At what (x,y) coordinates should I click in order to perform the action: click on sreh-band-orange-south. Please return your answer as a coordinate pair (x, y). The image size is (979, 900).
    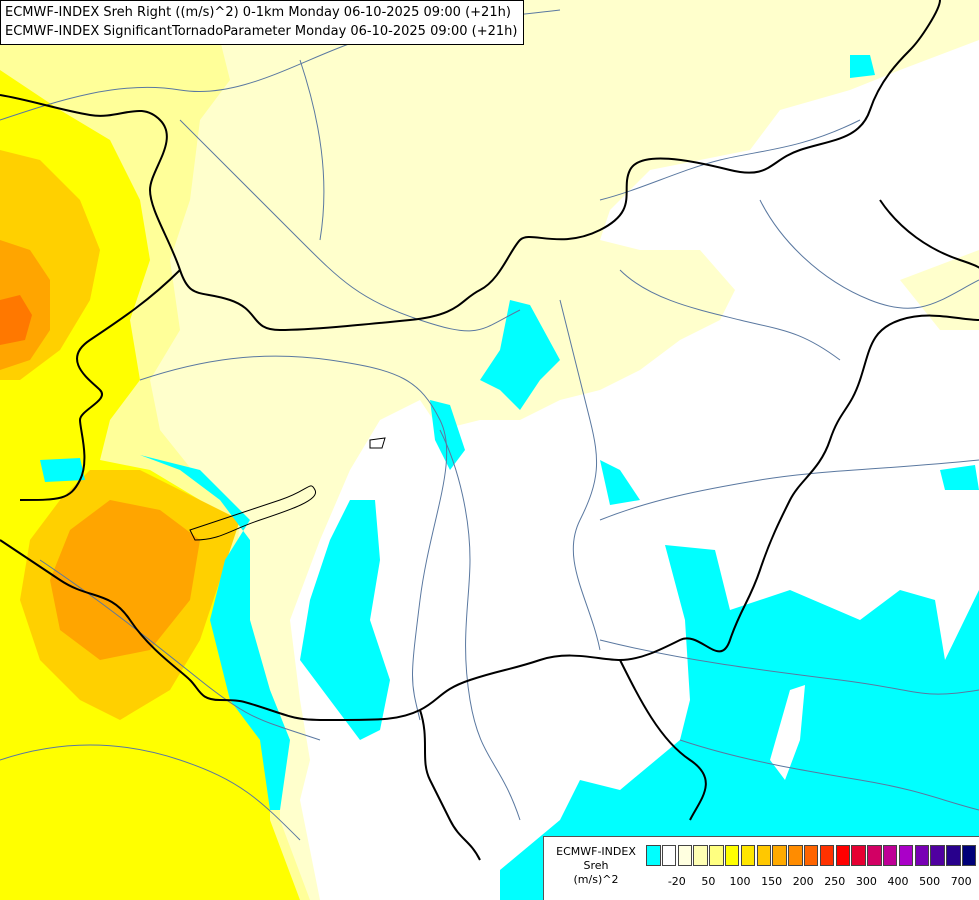
    Looking at the image, I should click on (125, 580).